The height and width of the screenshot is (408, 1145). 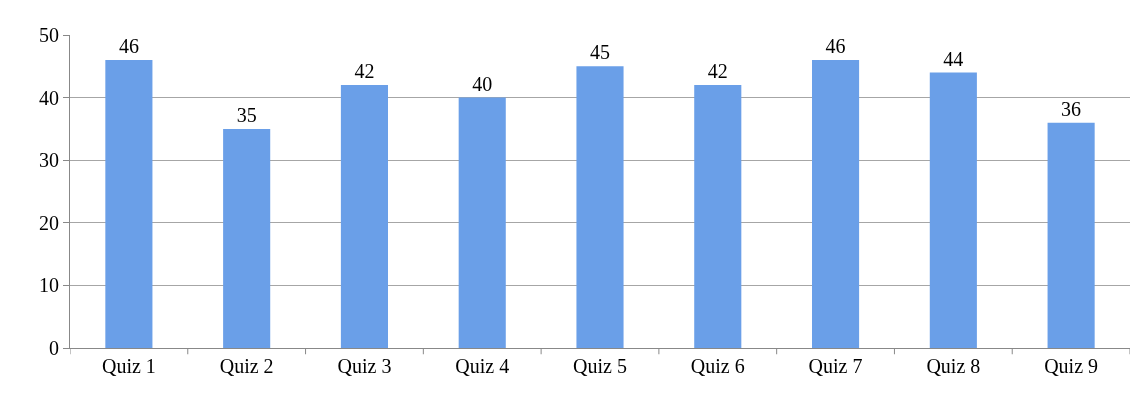 What do you see at coordinates (1071, 366) in the screenshot?
I see `x-tick-label: Quiz 9` at bounding box center [1071, 366].